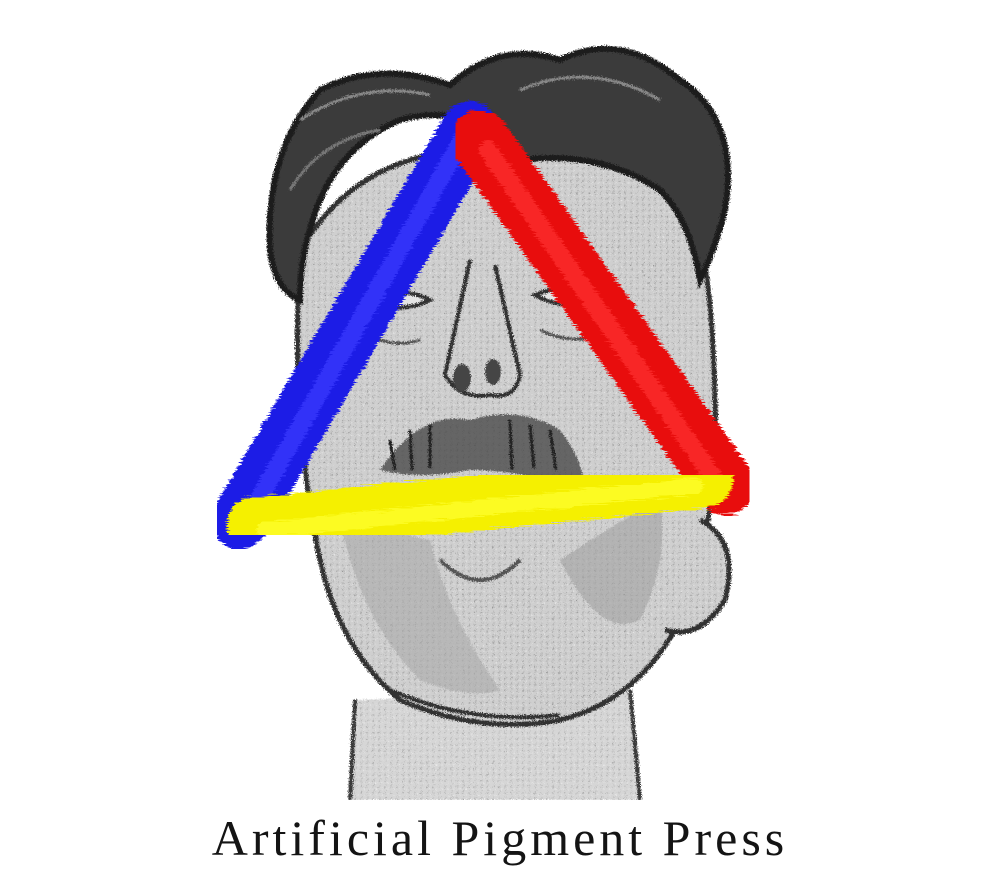 Image resolution: width=1000 pixels, height=873 pixels. I want to click on sketch-nose, so click(482, 328).